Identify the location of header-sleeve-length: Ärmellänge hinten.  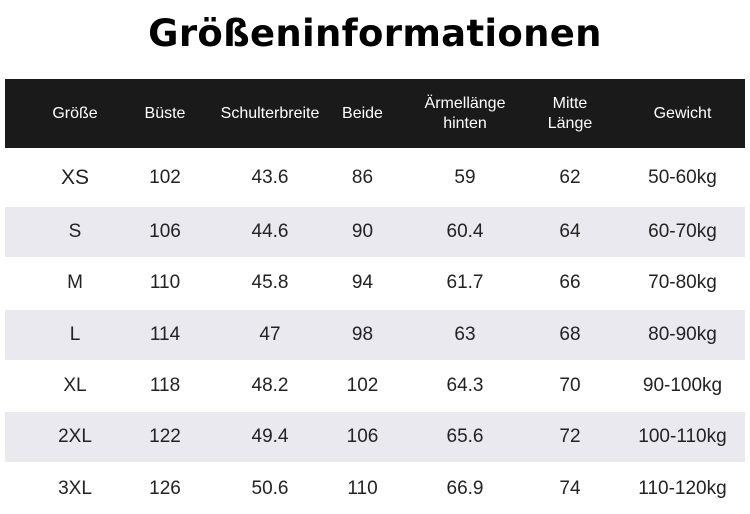
(465, 113).